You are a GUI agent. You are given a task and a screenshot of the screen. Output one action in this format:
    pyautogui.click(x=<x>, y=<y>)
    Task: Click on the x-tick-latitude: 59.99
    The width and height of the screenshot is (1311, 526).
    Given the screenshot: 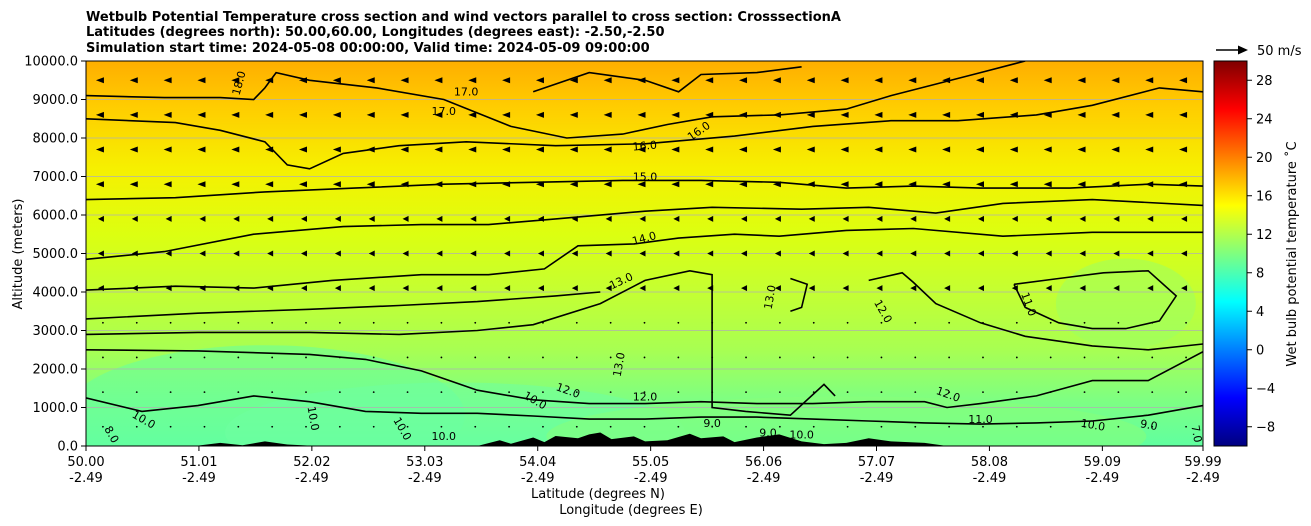 What is the action you would take?
    pyautogui.click(x=1202, y=462)
    